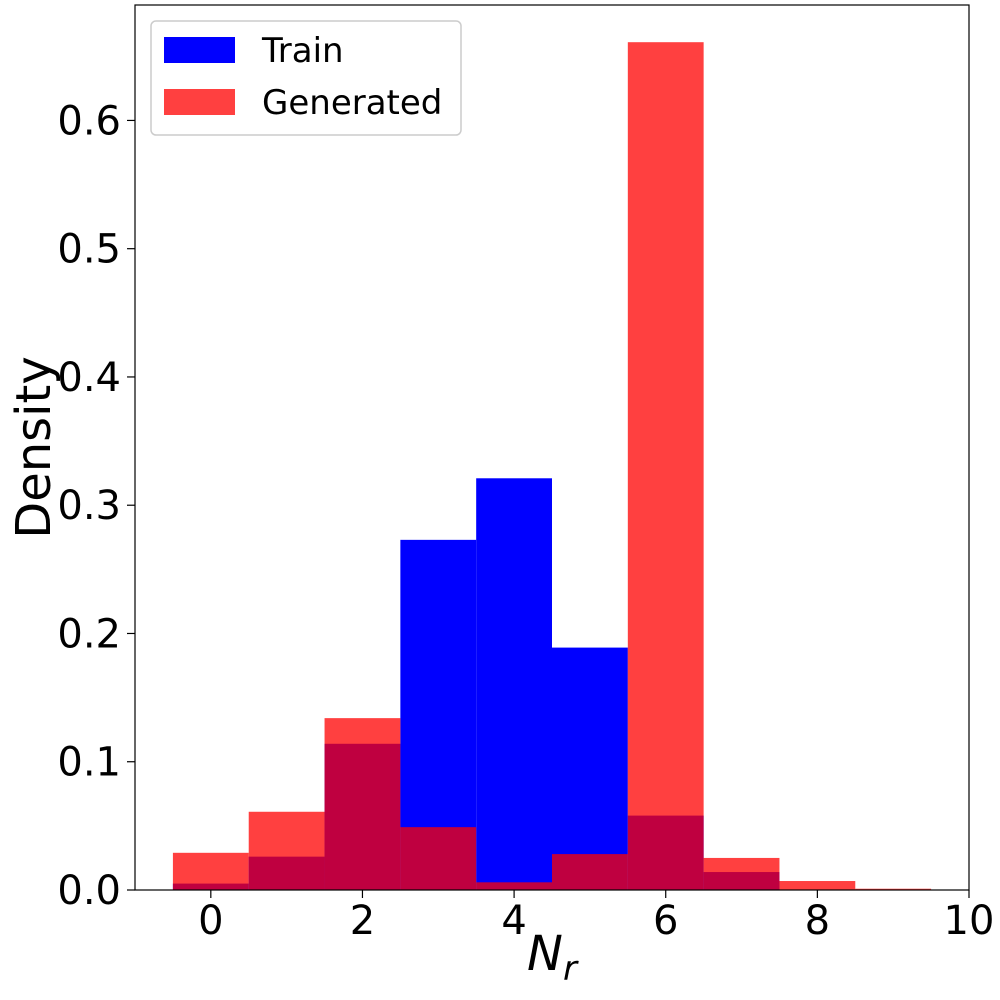 The height and width of the screenshot is (1000, 1000). I want to click on y-tick-label: 0.6, so click(89, 121).